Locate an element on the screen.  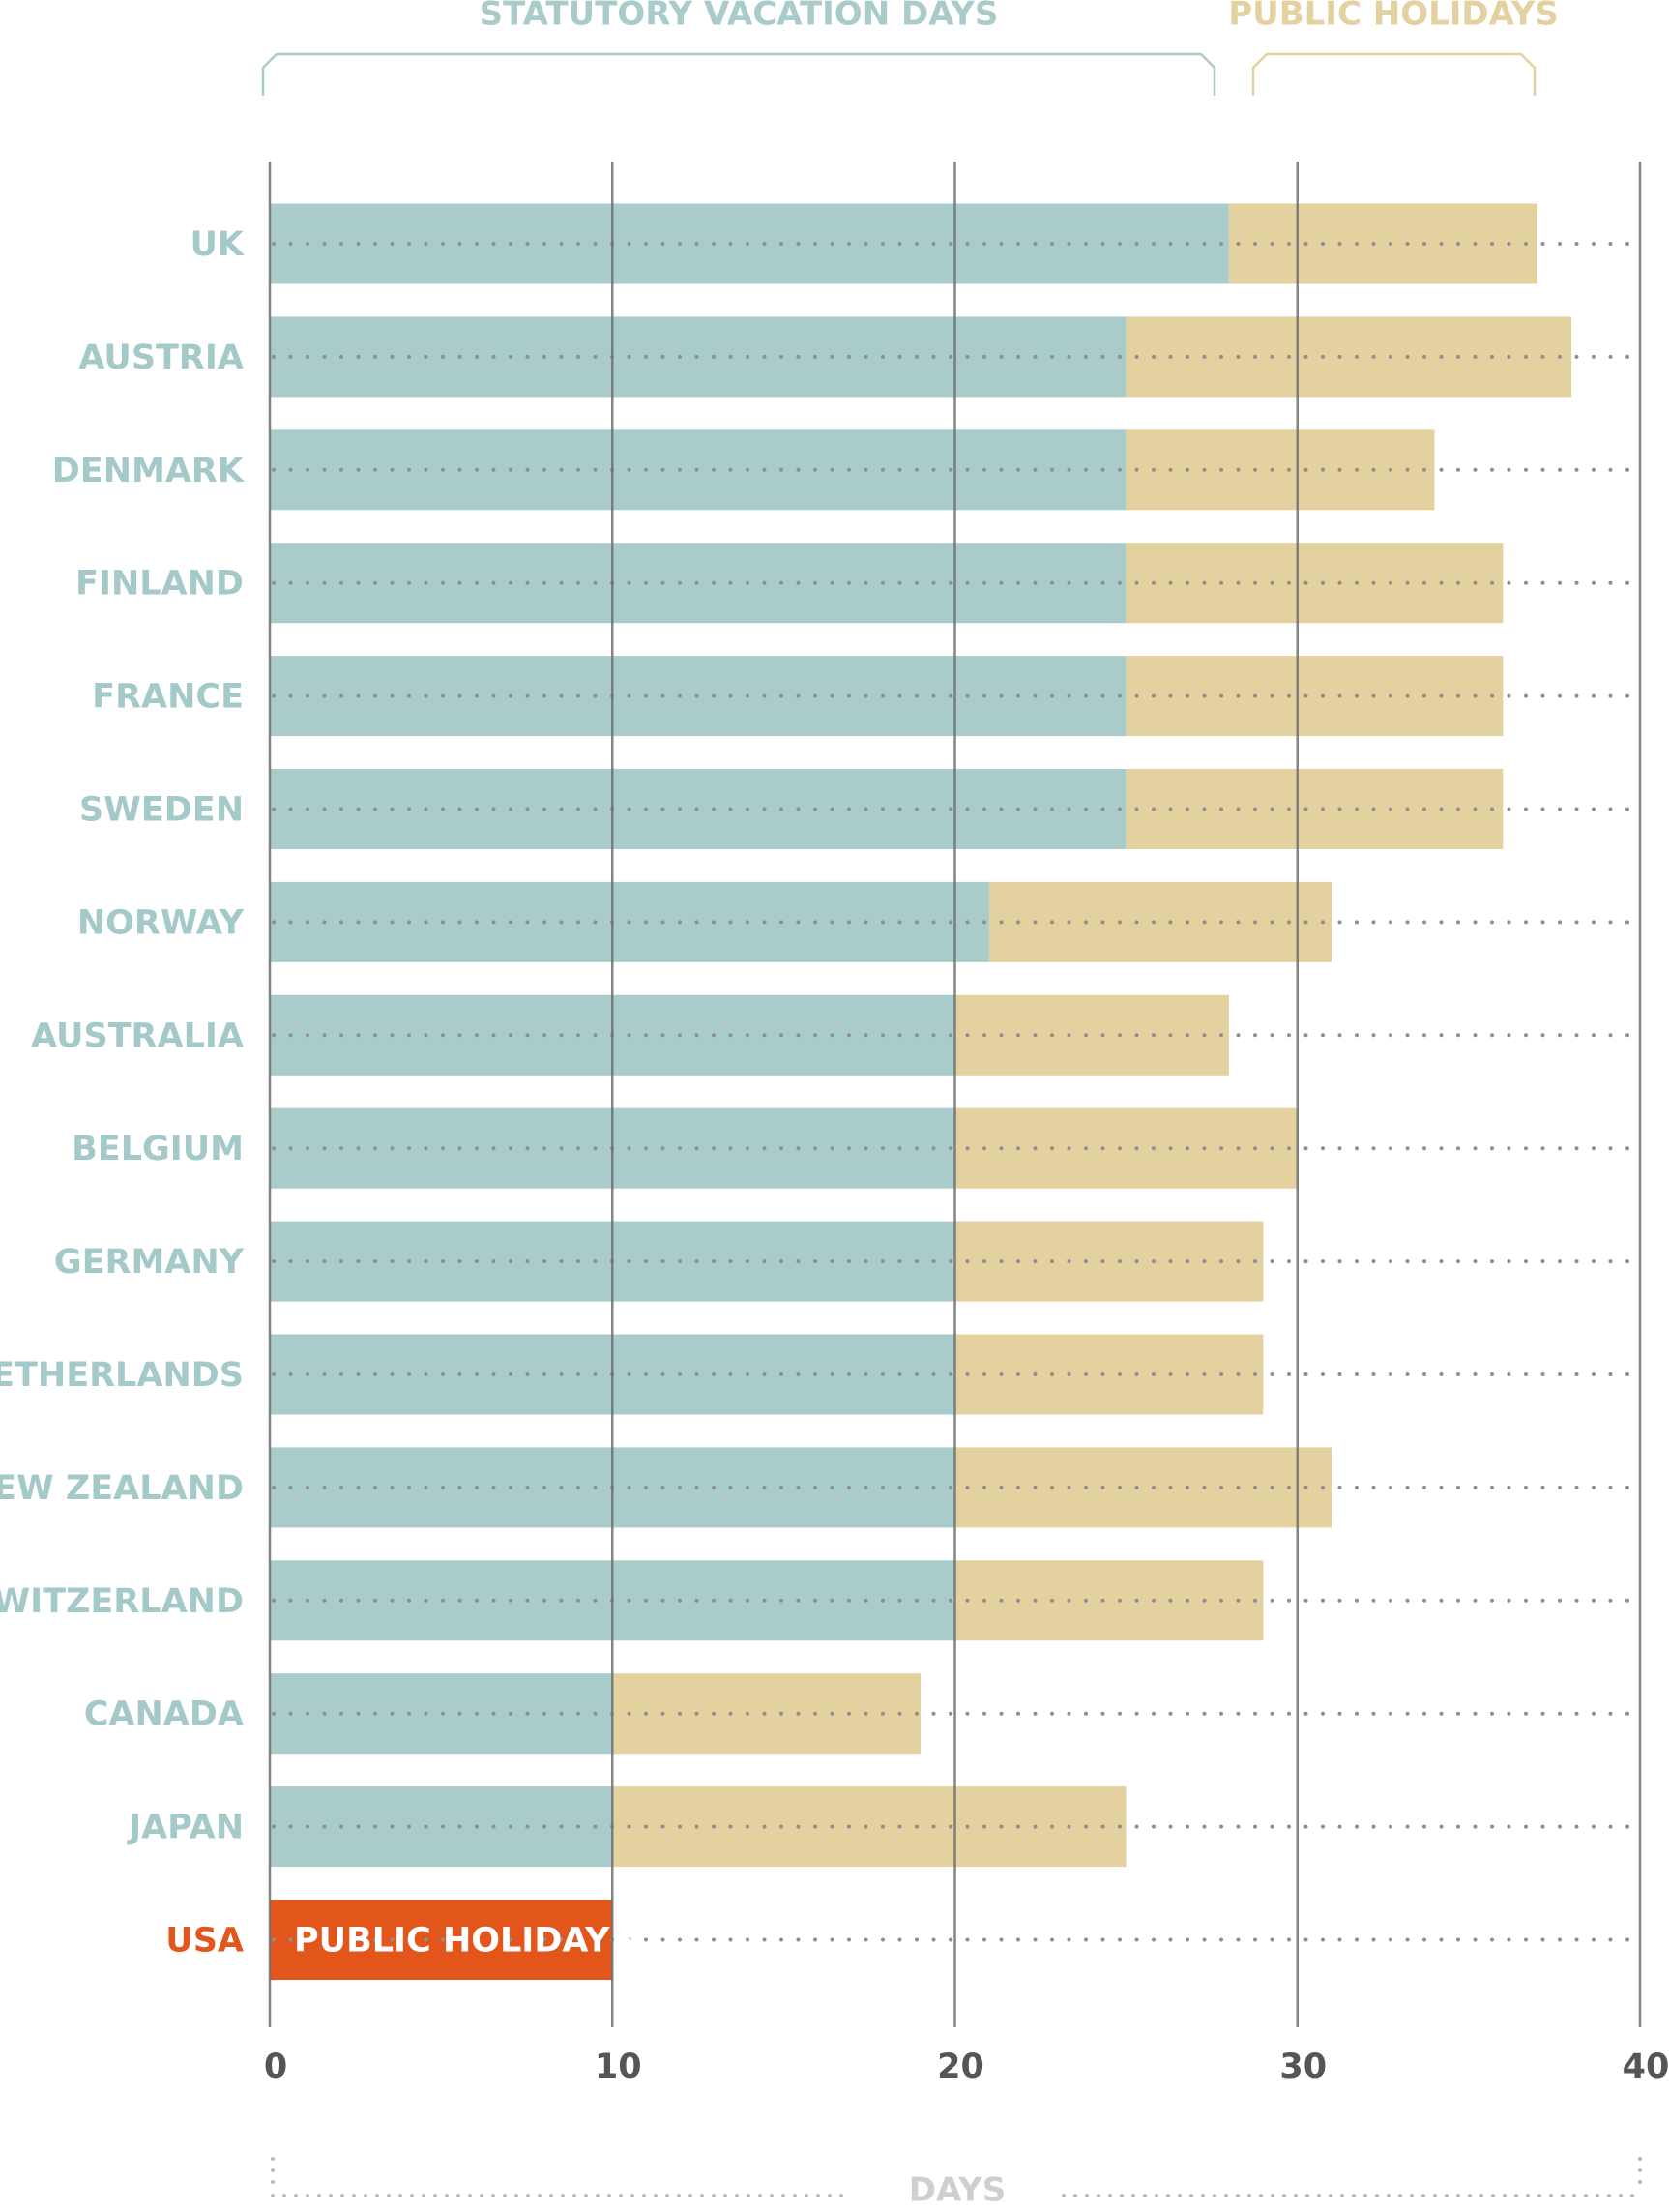
x-tick-label: 0 is located at coordinates (275, 2067).